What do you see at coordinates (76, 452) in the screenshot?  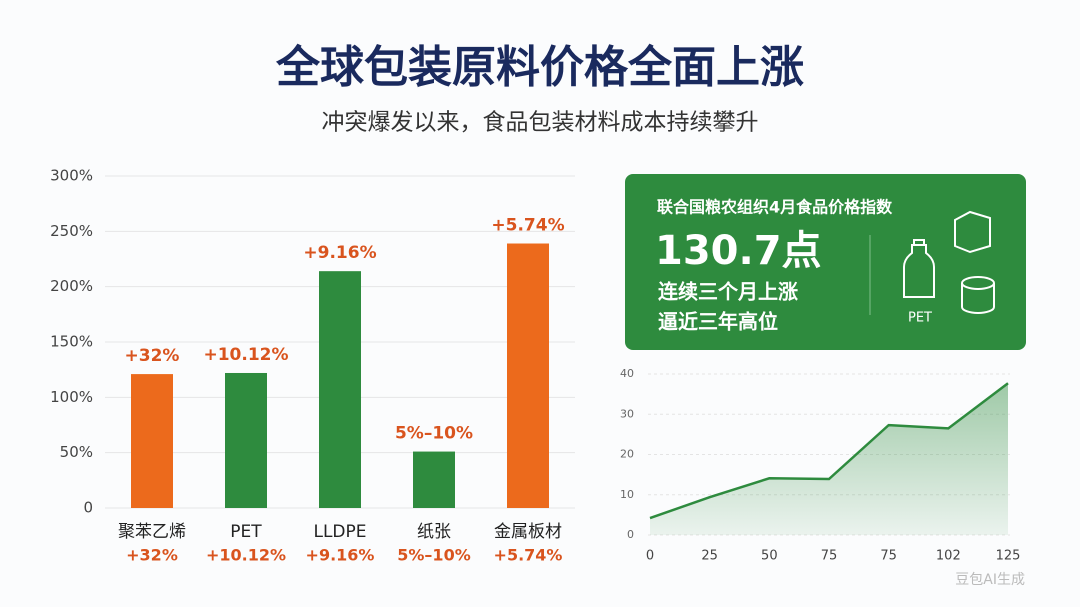 I see `y-tick-label: 50%` at bounding box center [76, 452].